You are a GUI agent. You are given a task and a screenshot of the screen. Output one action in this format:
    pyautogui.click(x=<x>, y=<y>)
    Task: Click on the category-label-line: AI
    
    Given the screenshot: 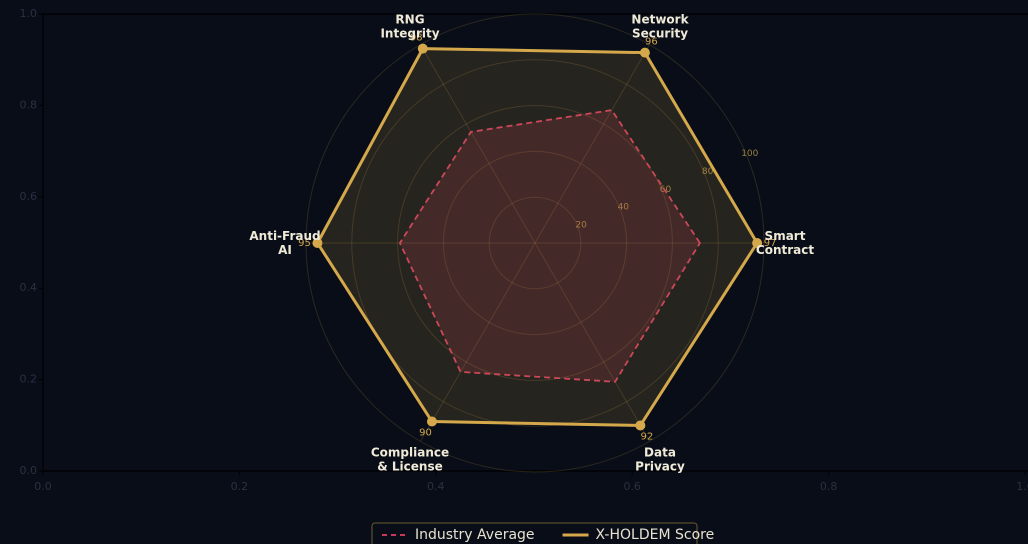 What is the action you would take?
    pyautogui.click(x=285, y=250)
    